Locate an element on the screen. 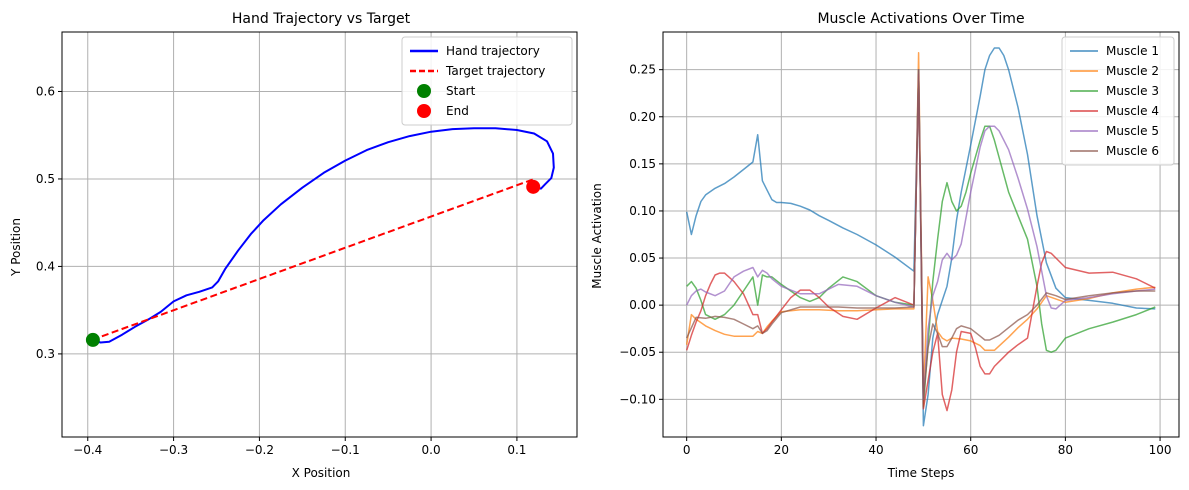 This screenshot has height=490, width=1189. trajectory-legend-box is located at coordinates (487, 81).